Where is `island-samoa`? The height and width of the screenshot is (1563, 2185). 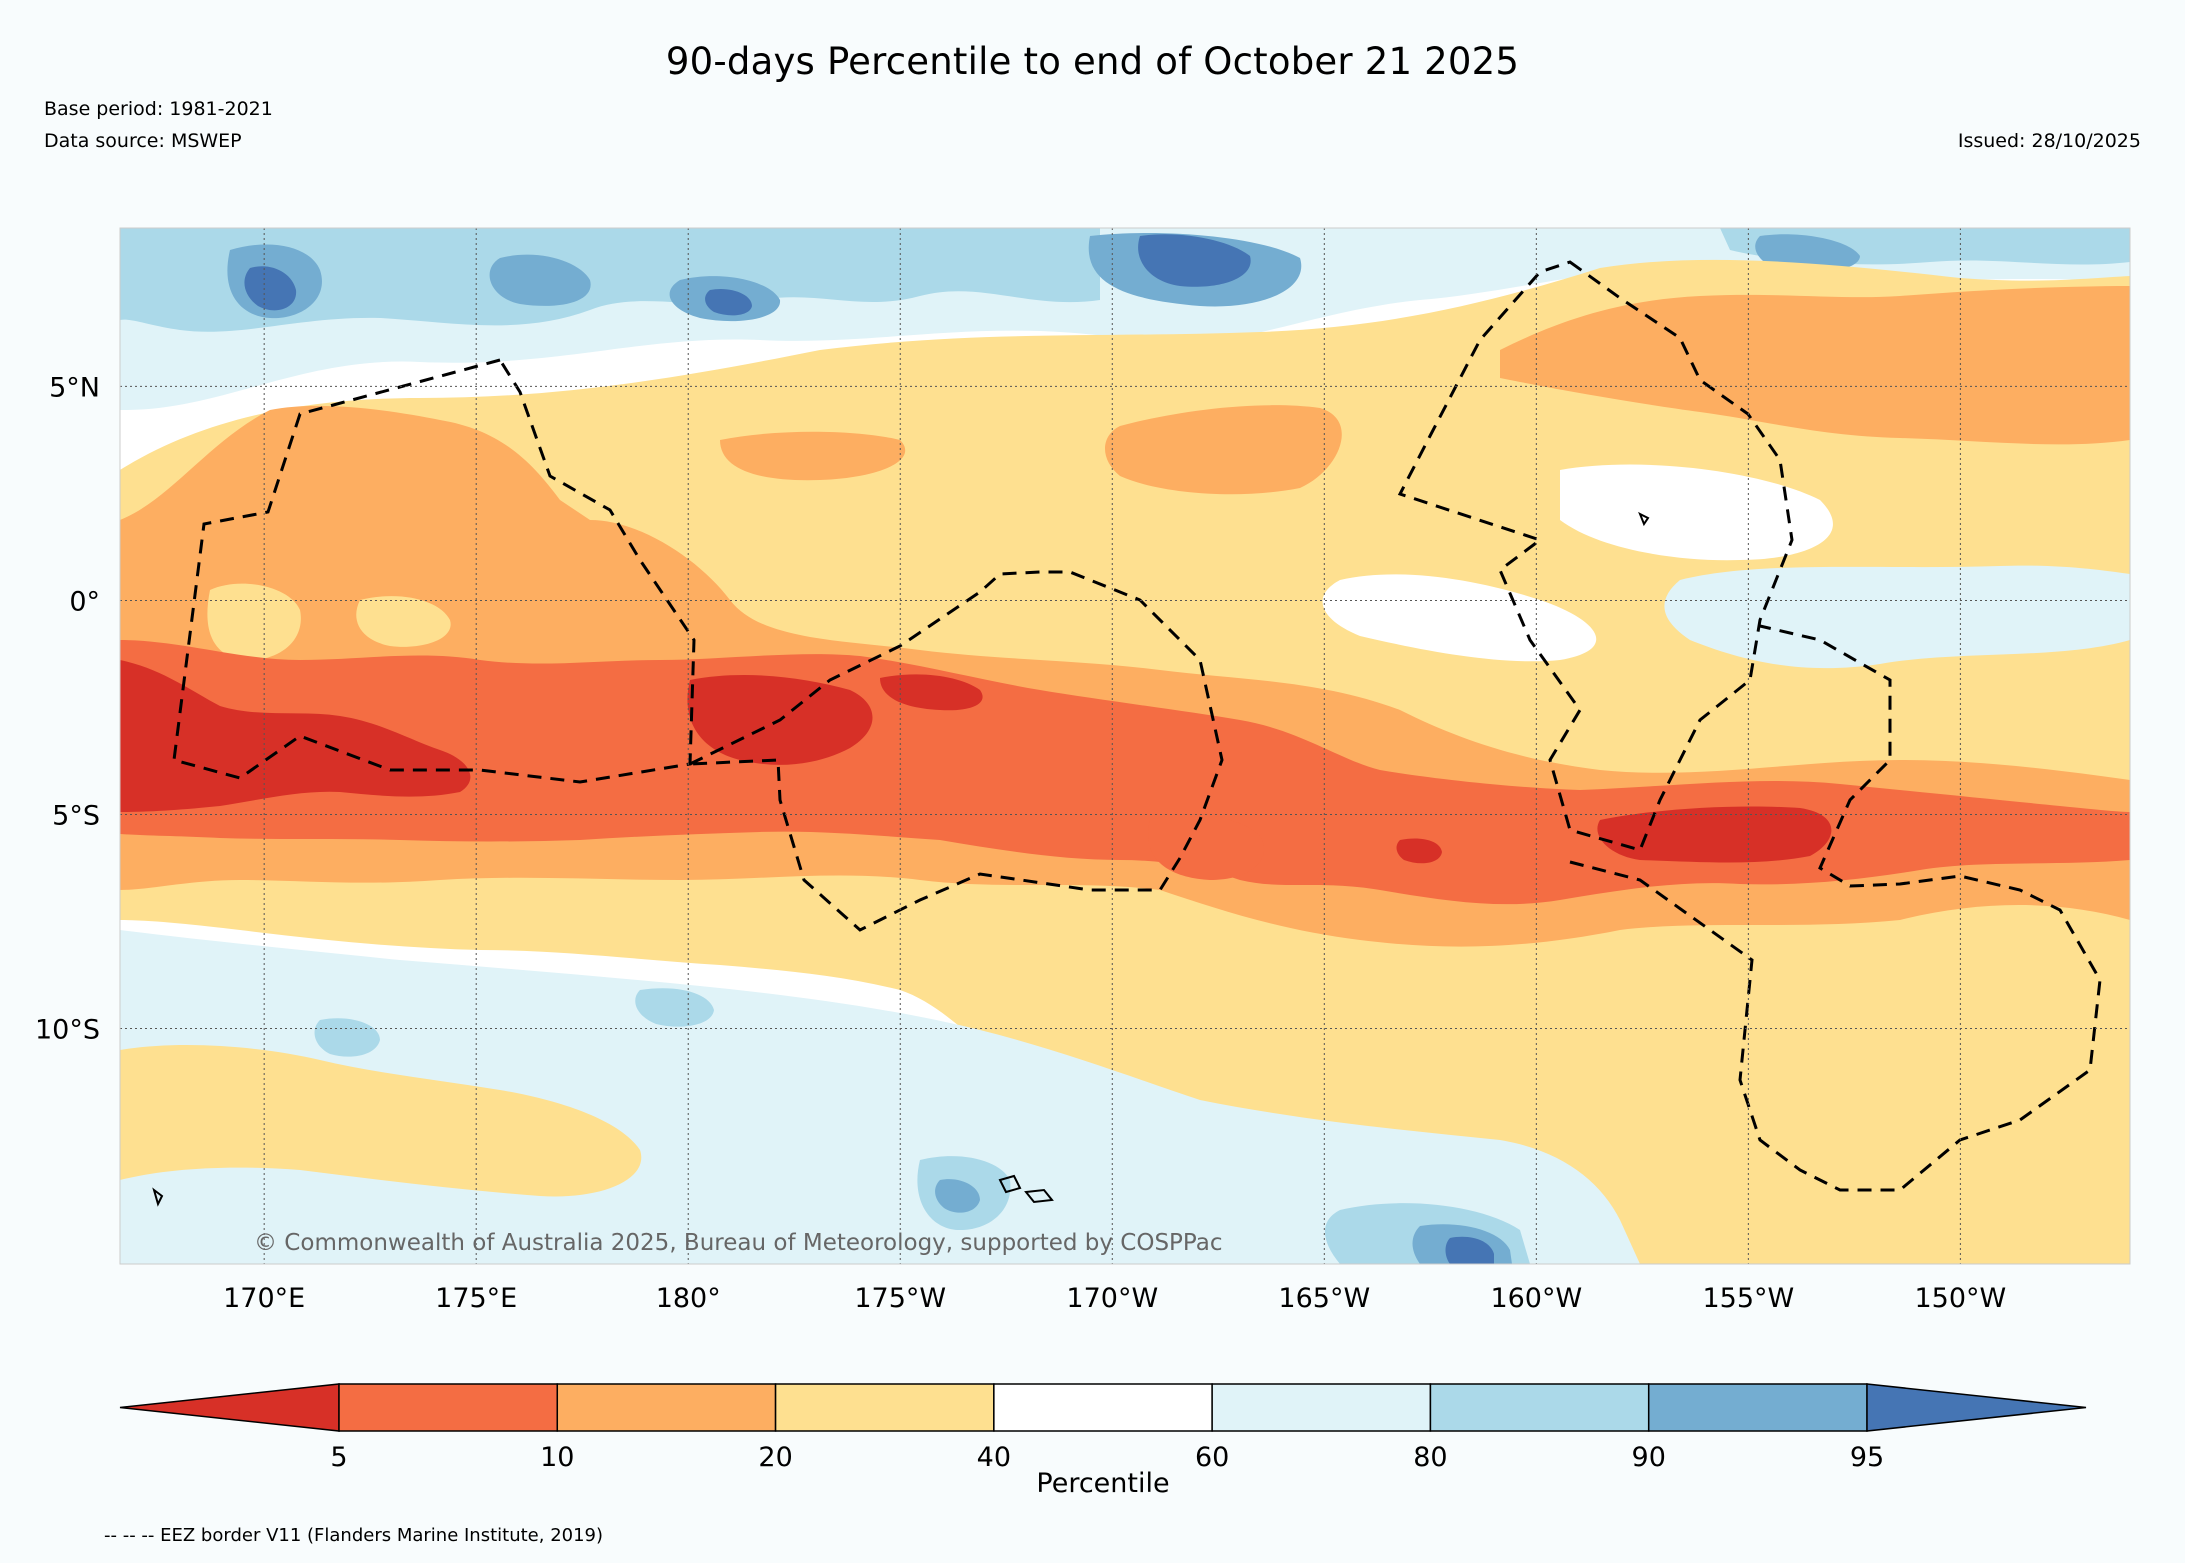 island-samoa is located at coordinates (1010, 1184).